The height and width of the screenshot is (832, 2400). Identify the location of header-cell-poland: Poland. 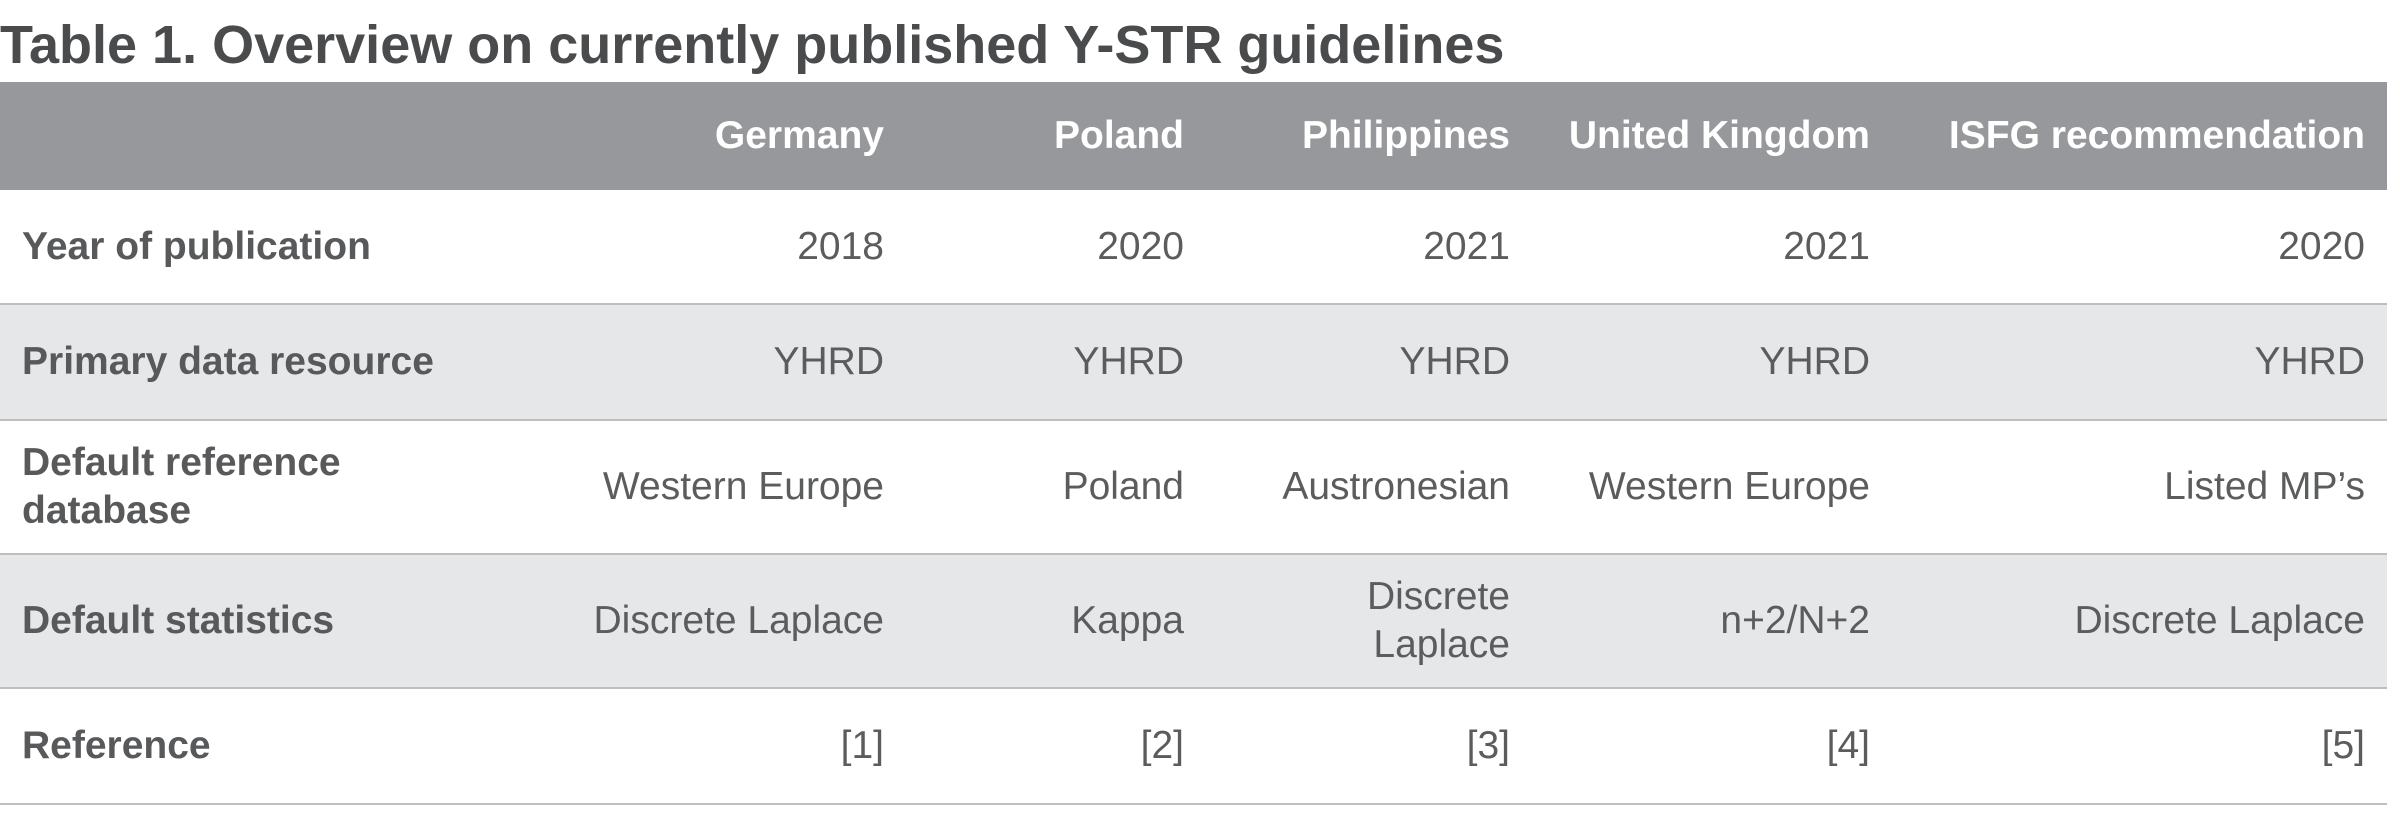
(1118, 135).